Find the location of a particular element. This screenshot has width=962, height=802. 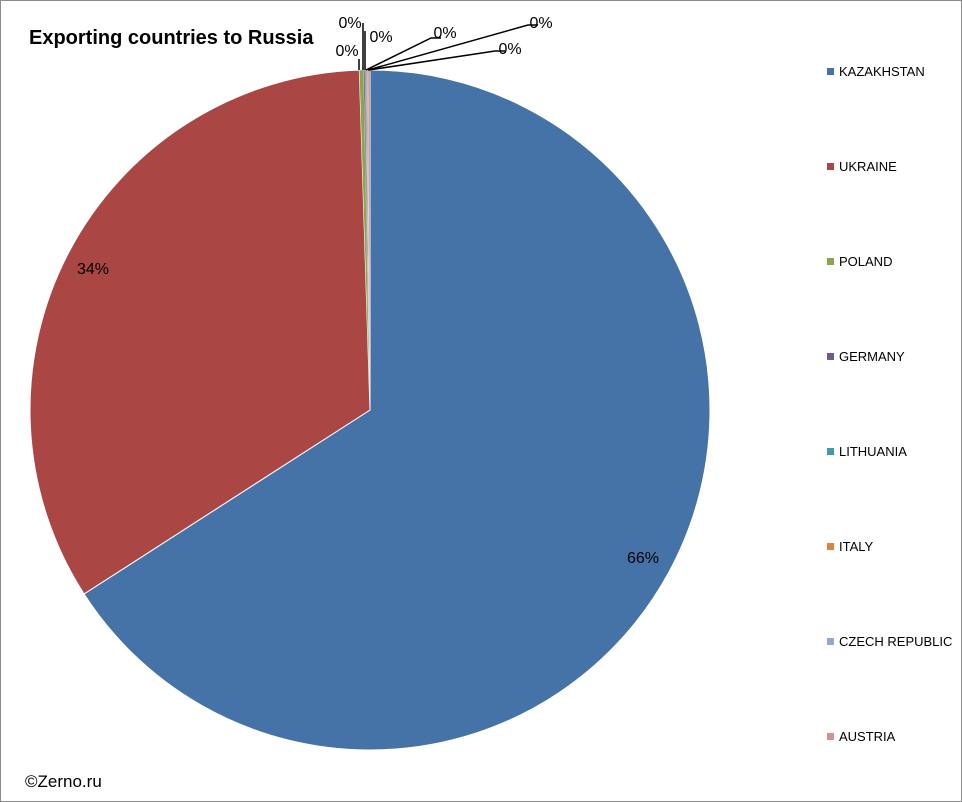

data-label-italy: 0% is located at coordinates (444, 33).